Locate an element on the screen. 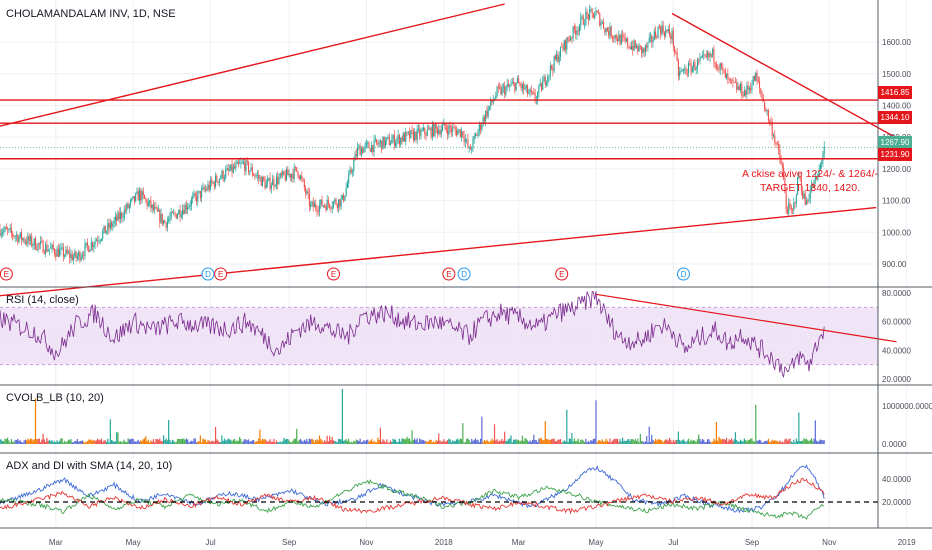 This screenshot has height=550, width=932. rsi-y-tick-label: 80.0000 is located at coordinates (896, 293).